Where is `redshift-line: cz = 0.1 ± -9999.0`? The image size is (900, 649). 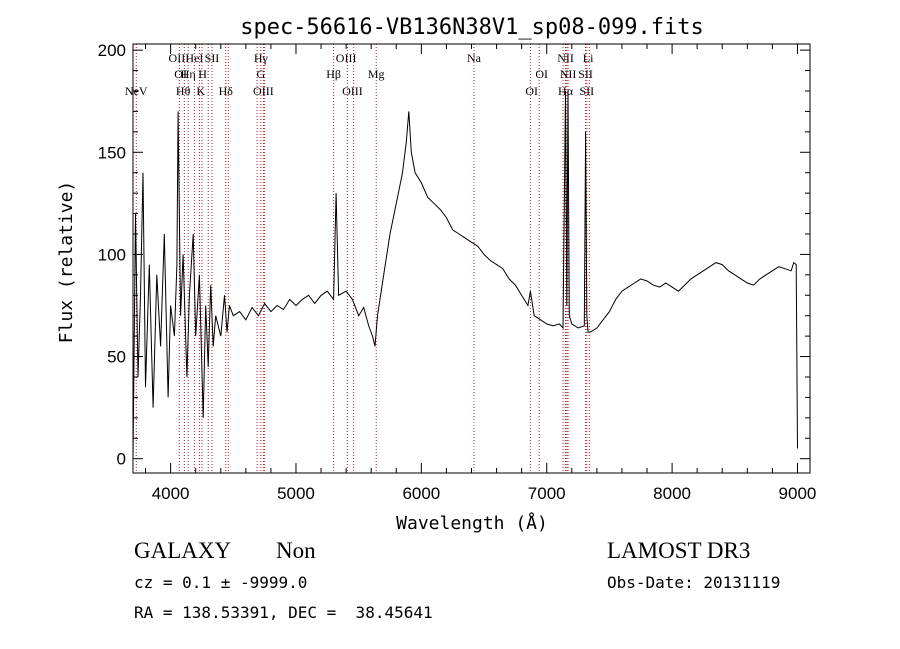 redshift-line: cz = 0.1 ± -9999.0 is located at coordinates (221, 582).